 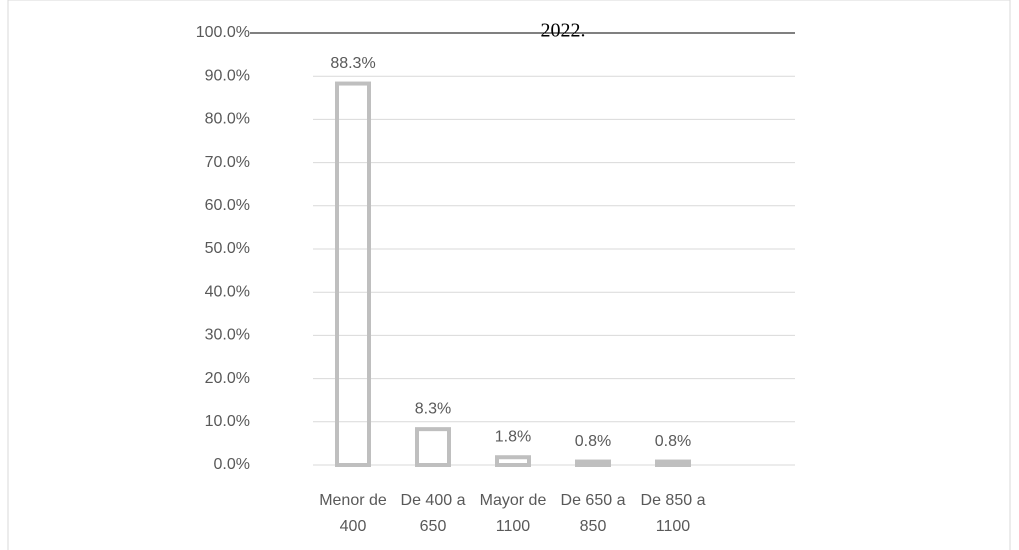 I want to click on data-label: 88.3%, so click(x=352, y=63).